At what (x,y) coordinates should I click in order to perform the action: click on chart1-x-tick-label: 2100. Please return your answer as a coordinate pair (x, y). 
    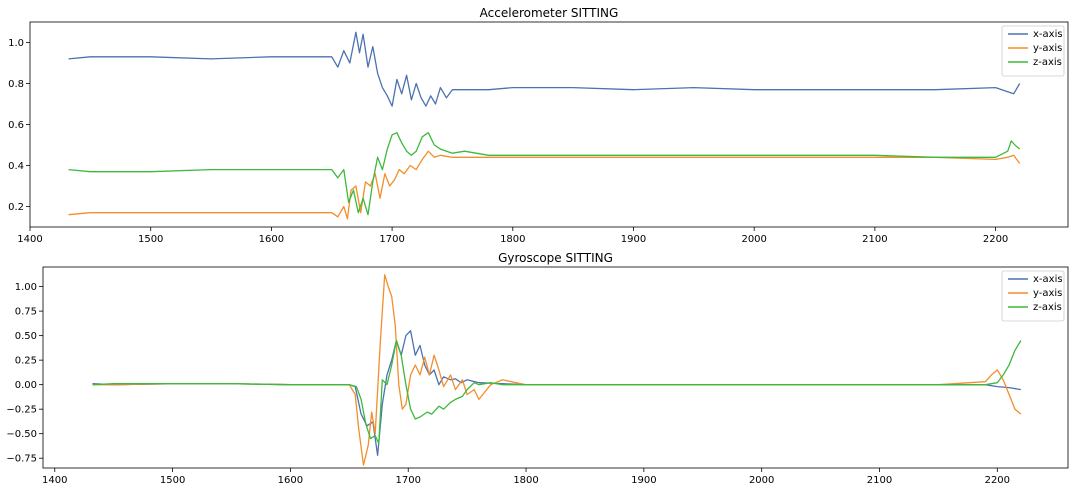
    Looking at the image, I should click on (874, 239).